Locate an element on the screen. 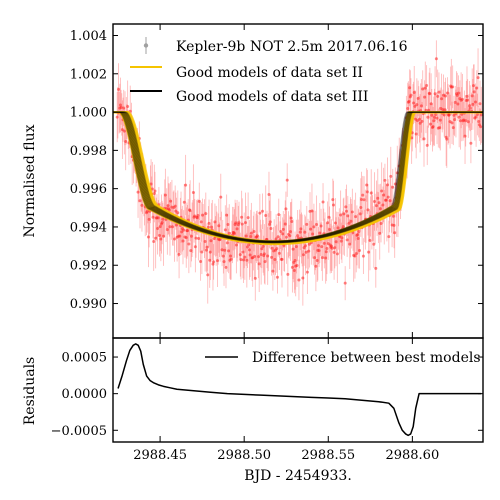 The height and width of the screenshot is (500, 500). residuals-ylabel: Residuals is located at coordinates (30, 391).